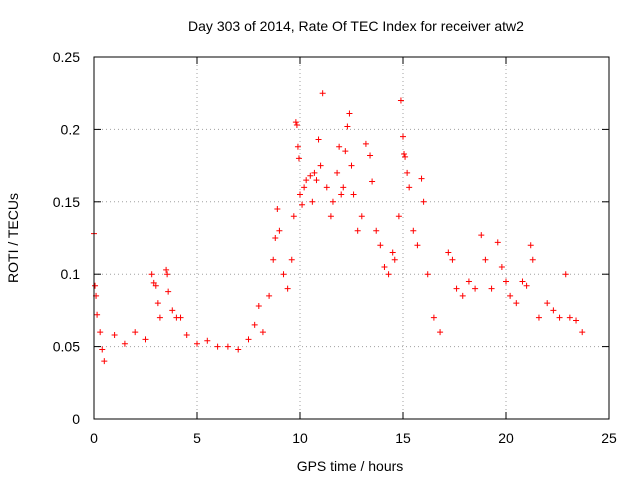 This screenshot has width=640, height=480. What do you see at coordinates (197, 438) in the screenshot?
I see `x-tick-label: 5` at bounding box center [197, 438].